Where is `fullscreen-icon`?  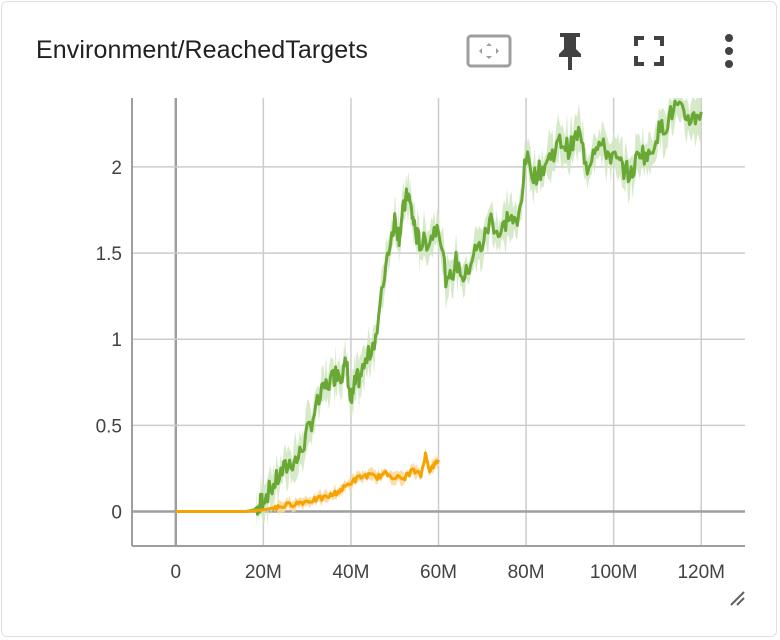
fullscreen-icon is located at coordinates (649, 51).